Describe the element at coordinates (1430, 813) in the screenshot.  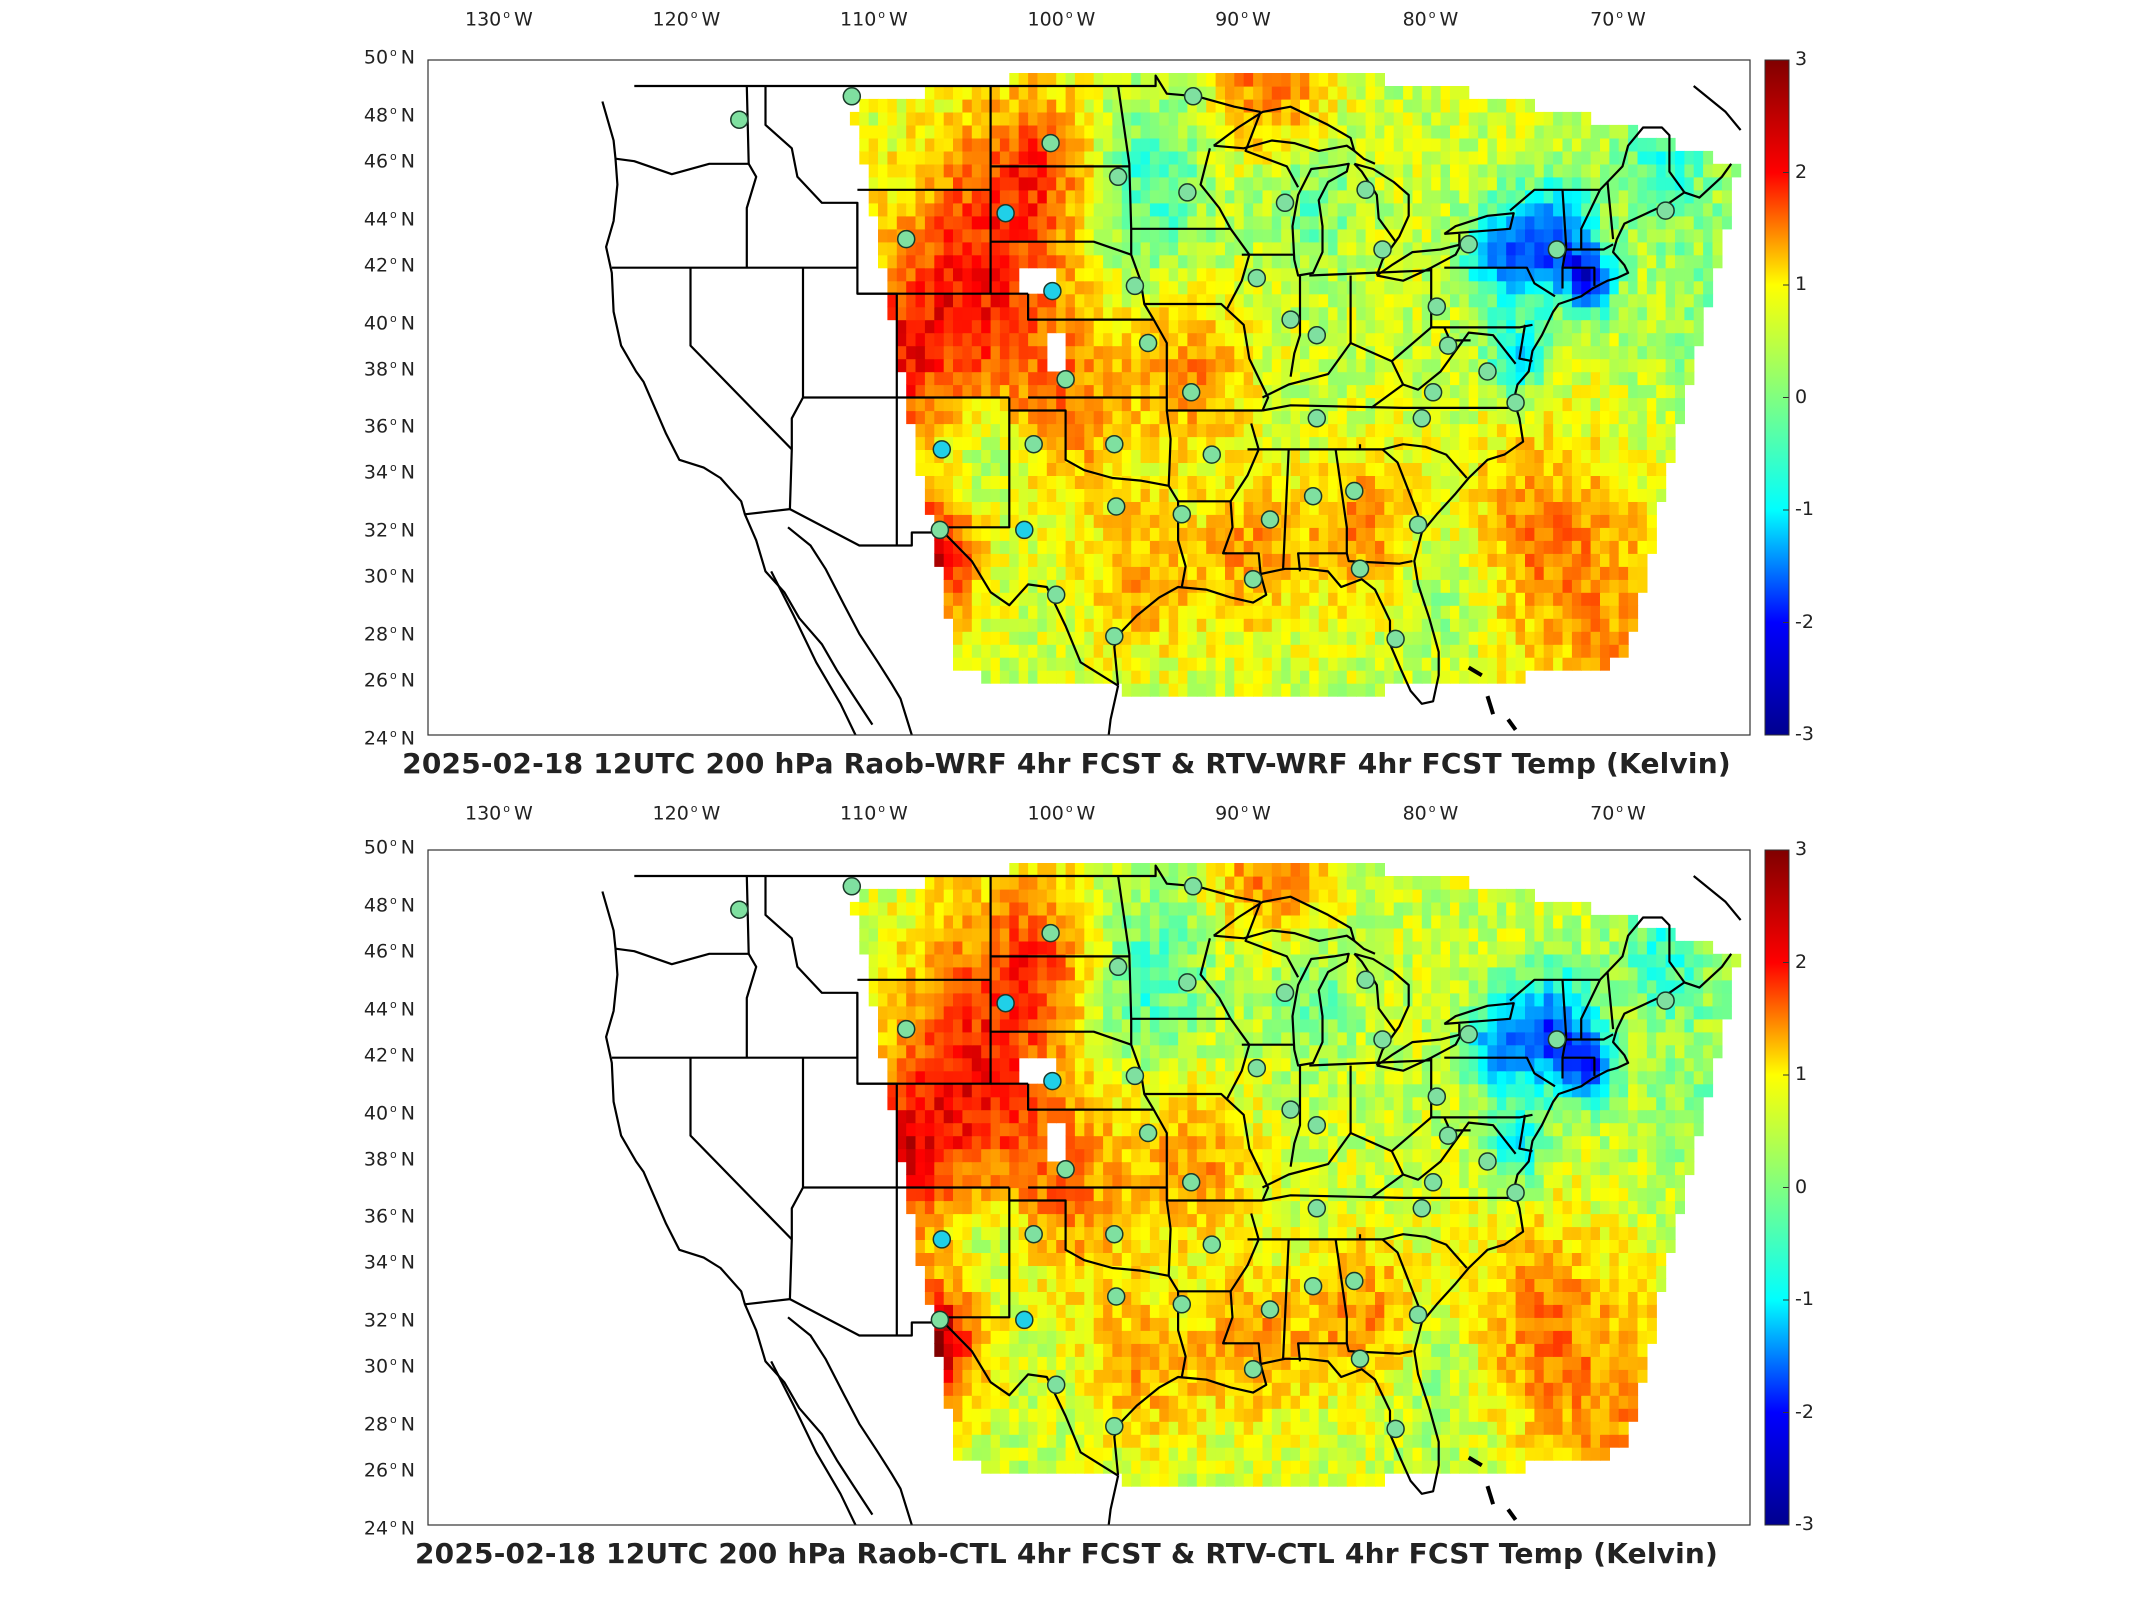
I see `longitude-tick-label: 80 o W` at that location.